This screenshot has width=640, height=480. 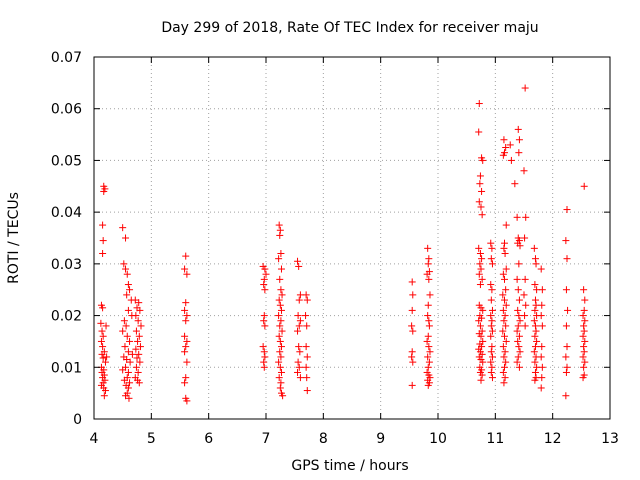 What do you see at coordinates (14, 238) in the screenshot?
I see `y-axis-label: ROTI / TECUs` at bounding box center [14, 238].